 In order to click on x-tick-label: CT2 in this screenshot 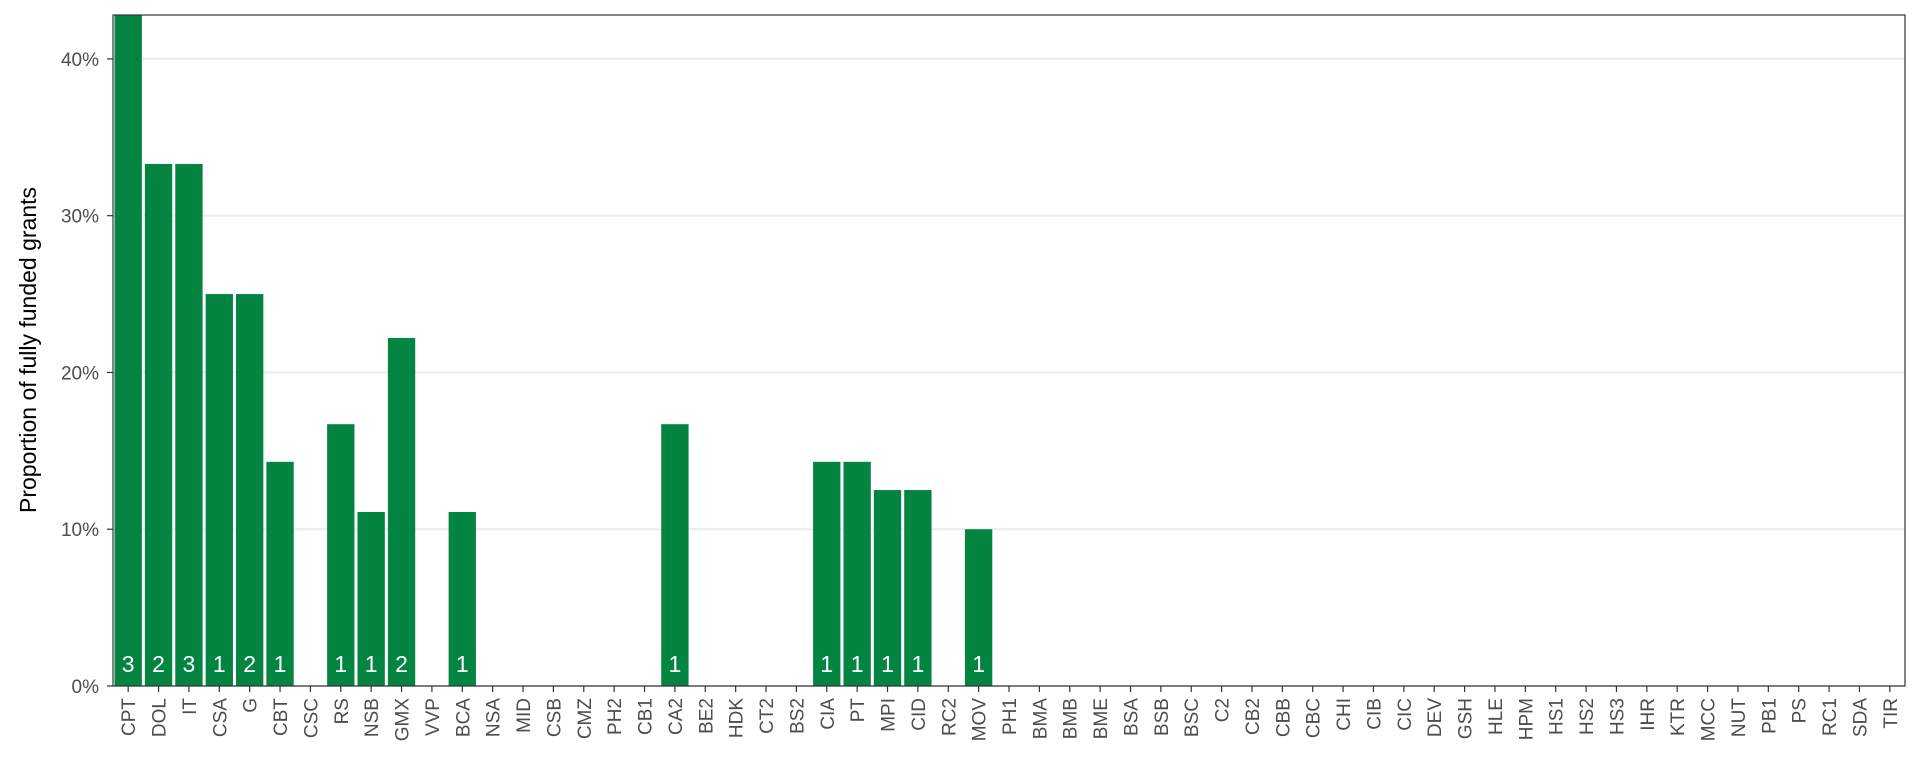, I will do `click(767, 716)`.